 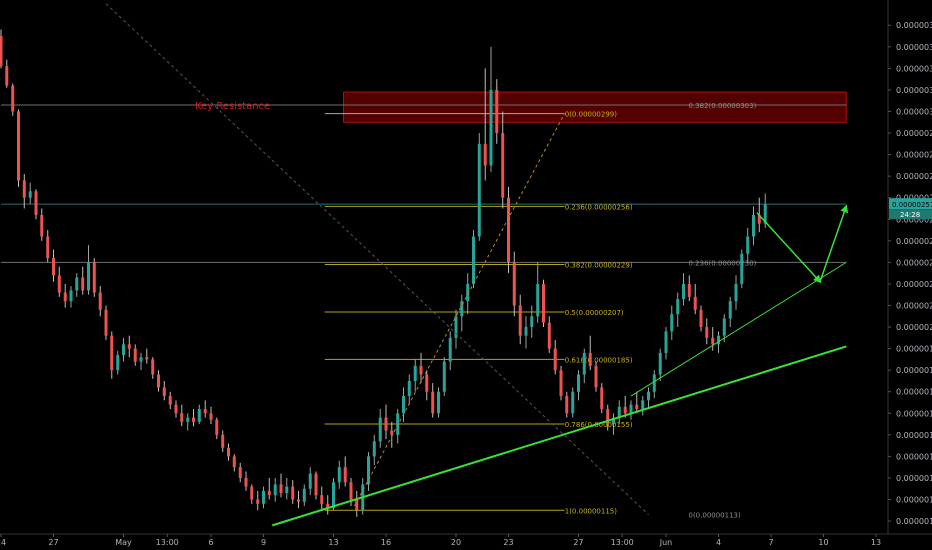 I want to click on y-tick-label: 0.00000240, so click(x=914, y=241).